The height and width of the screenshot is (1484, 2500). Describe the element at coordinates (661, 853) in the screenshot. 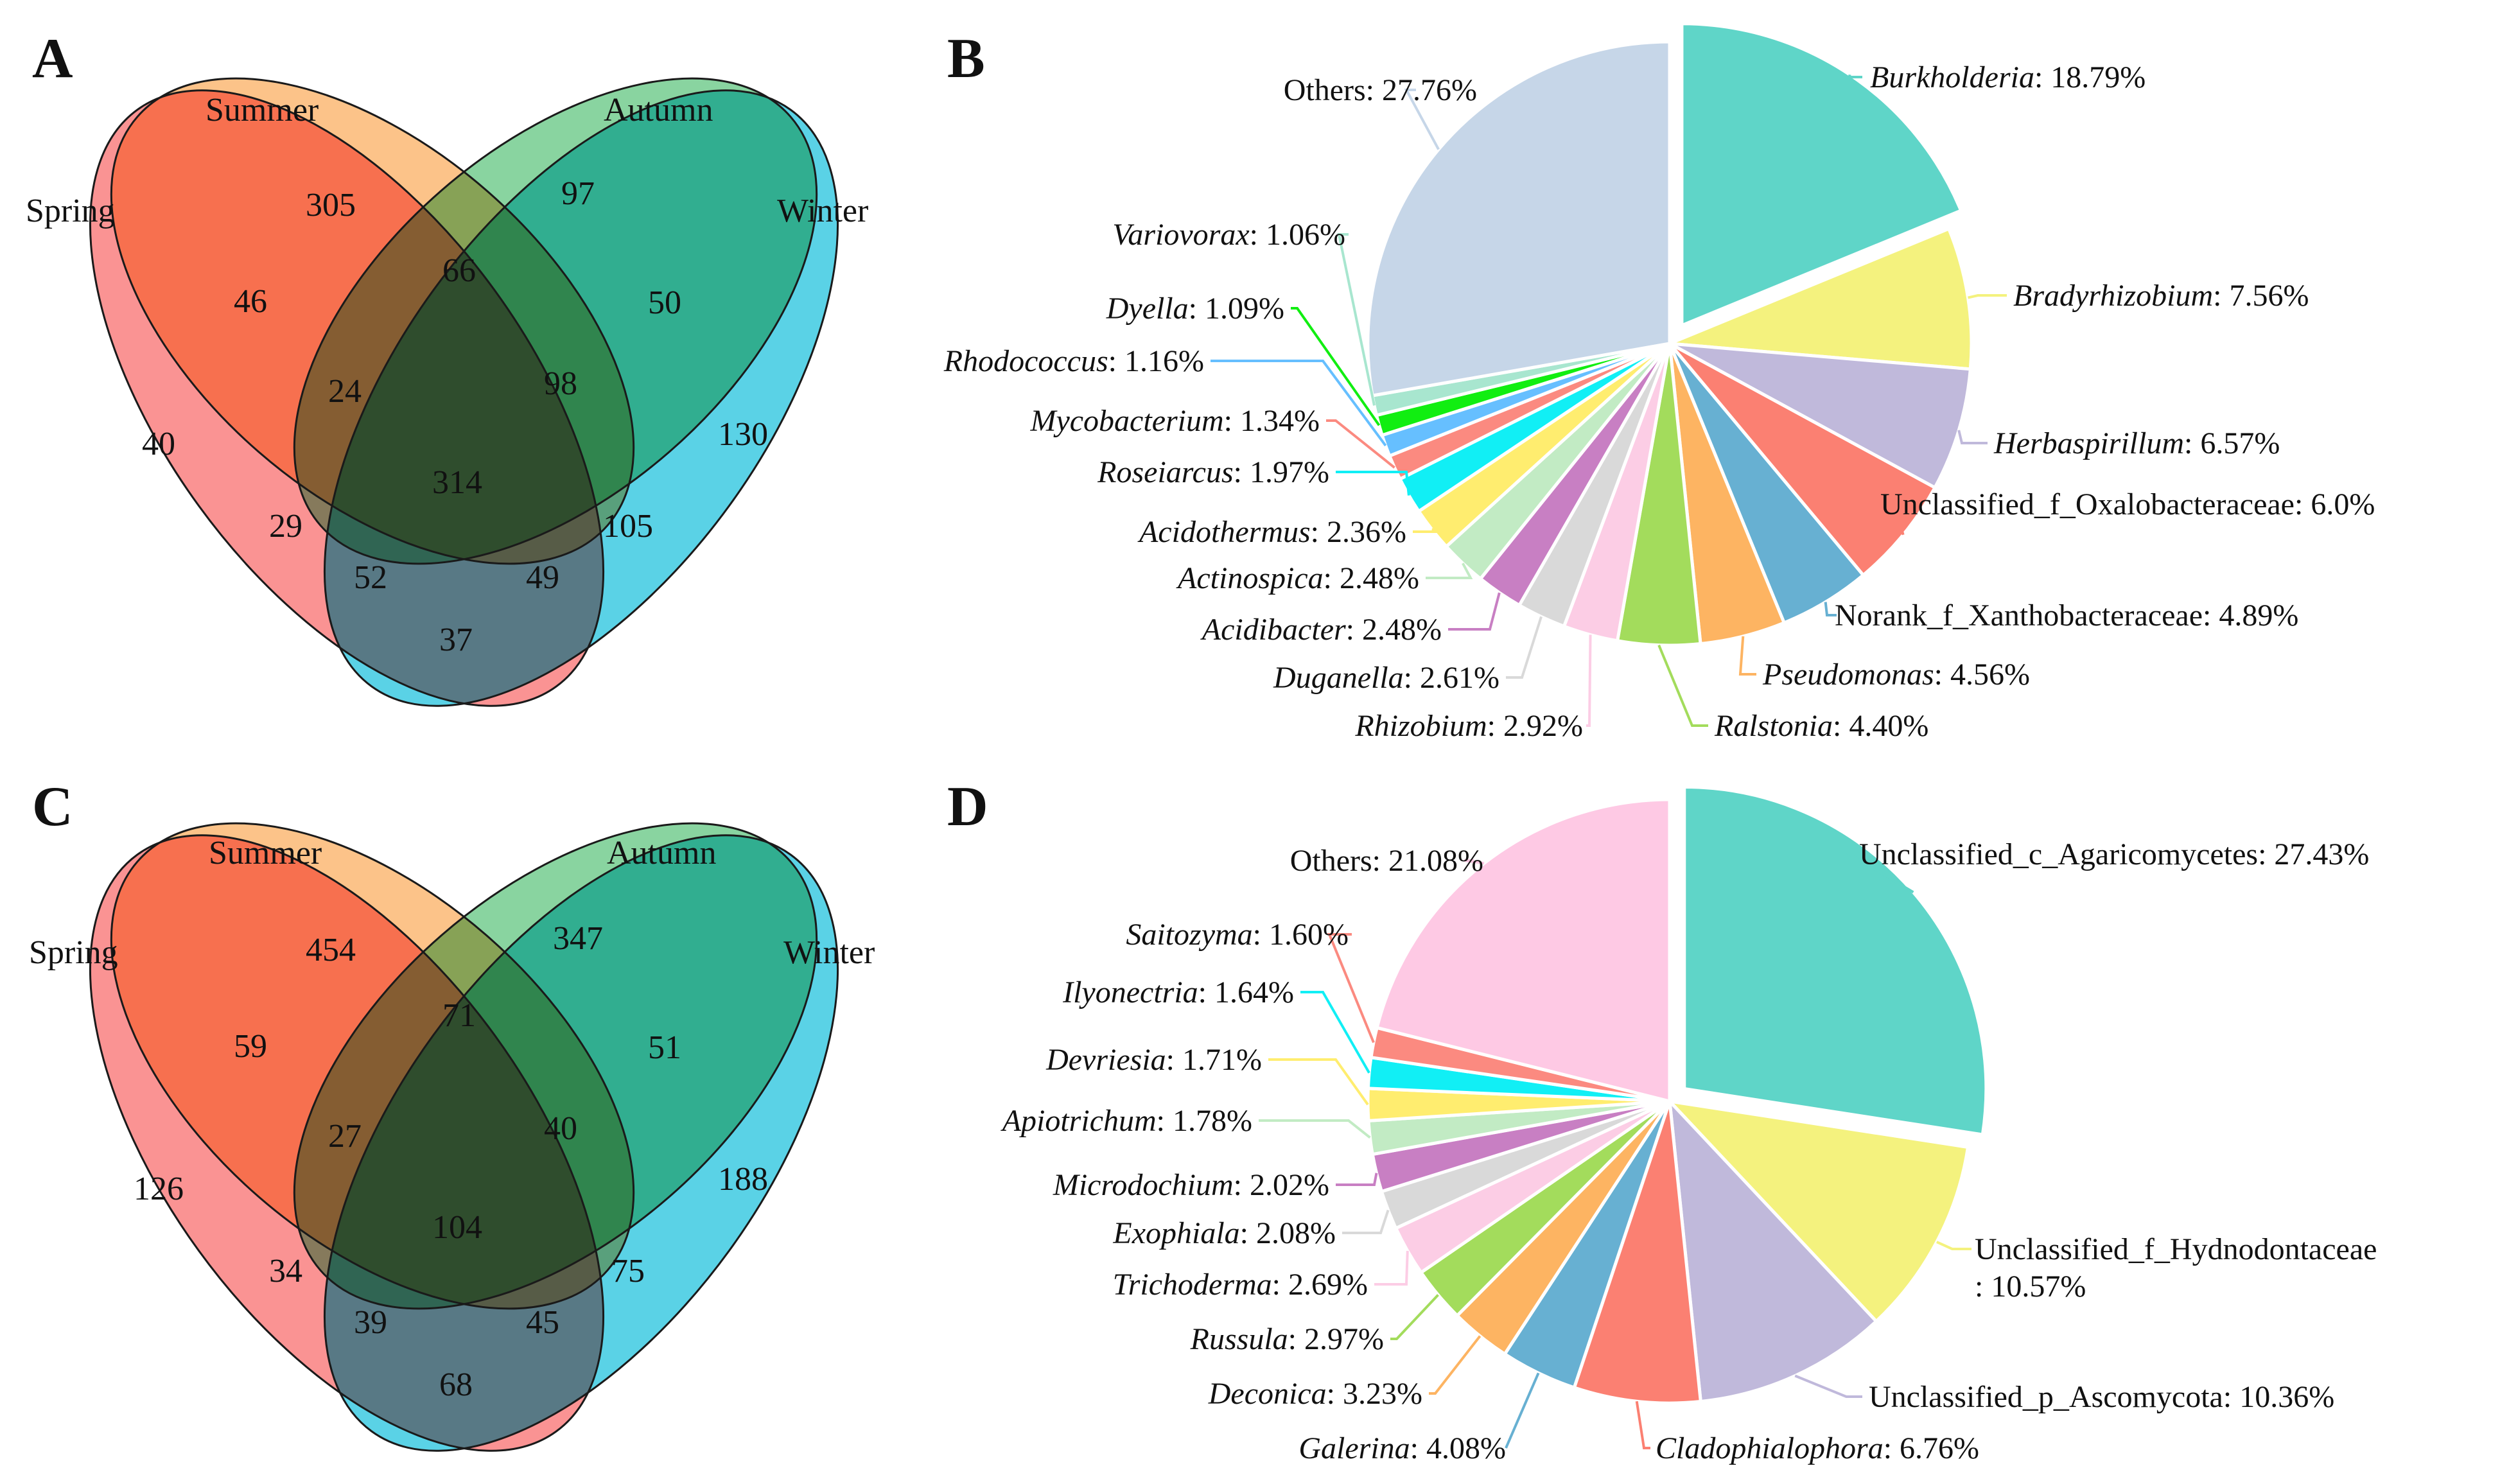

I see `venn-c-label-autumn: Autumn` at that location.